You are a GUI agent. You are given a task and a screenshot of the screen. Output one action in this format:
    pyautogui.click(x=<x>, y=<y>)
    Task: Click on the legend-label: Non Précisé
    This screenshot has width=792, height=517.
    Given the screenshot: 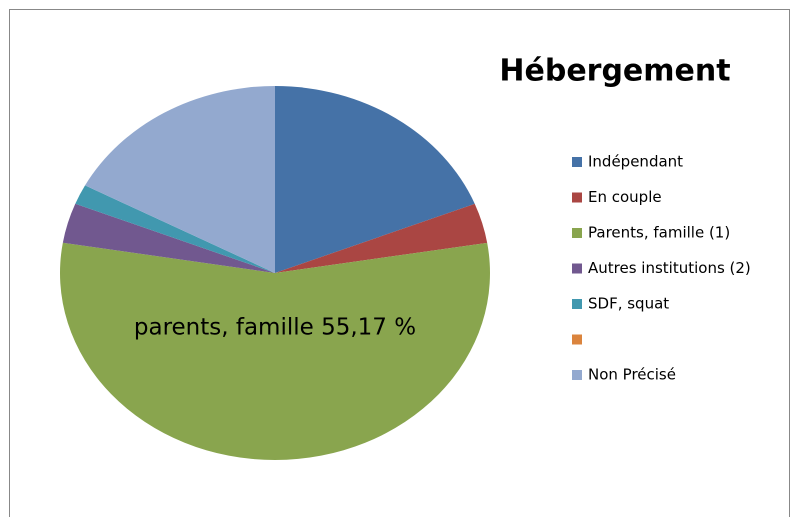 What is the action you would take?
    pyautogui.click(x=632, y=375)
    